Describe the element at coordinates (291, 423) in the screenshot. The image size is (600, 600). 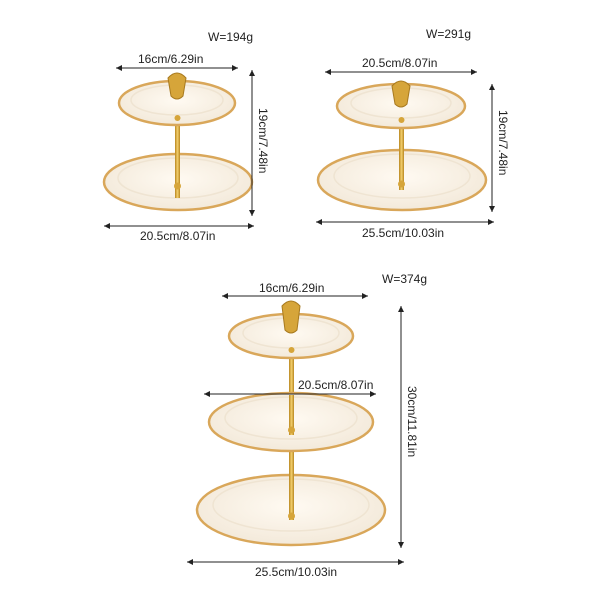
I see `cake-stand-3tier` at that location.